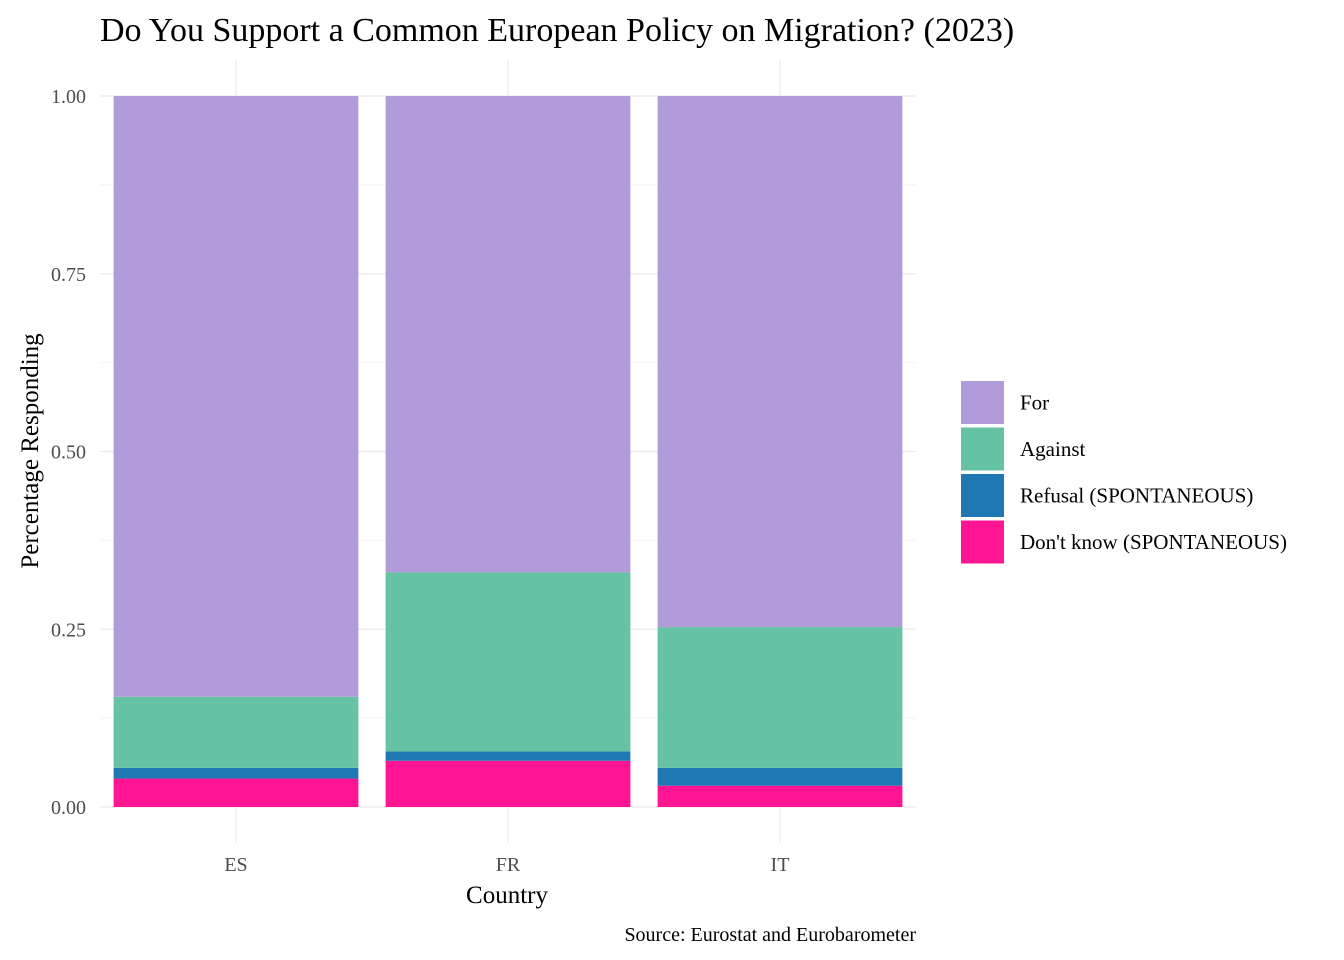 This screenshot has height=960, width=1344. What do you see at coordinates (508, 783) in the screenshot?
I see `bar-fr-don-t-know-spontaneous` at bounding box center [508, 783].